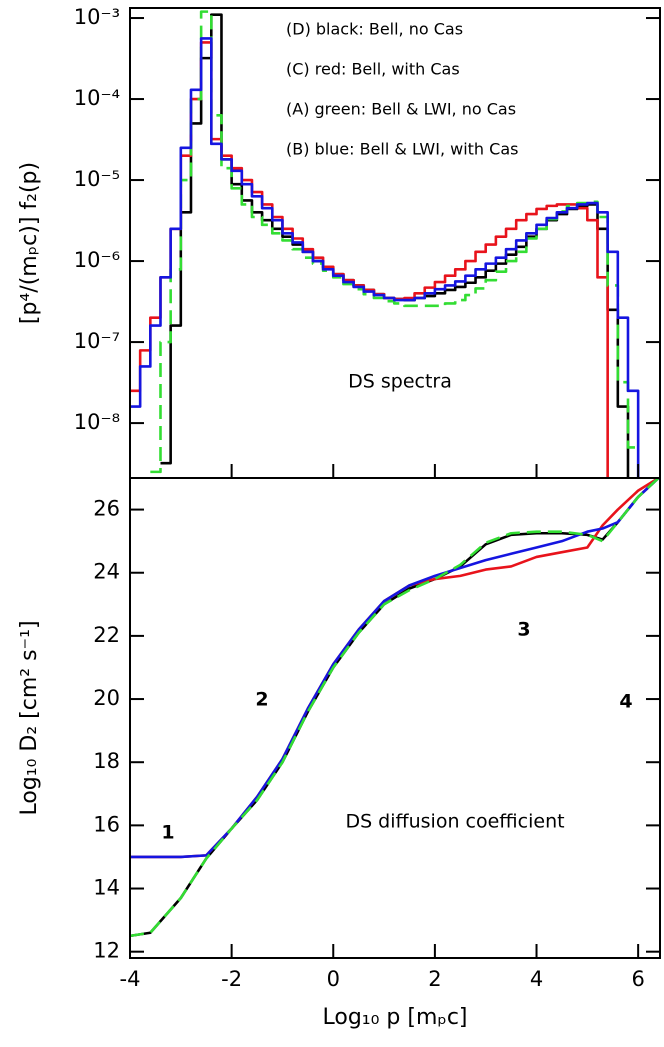 This screenshot has width=664, height=1047. I want to click on annotation: 3, so click(523, 630).